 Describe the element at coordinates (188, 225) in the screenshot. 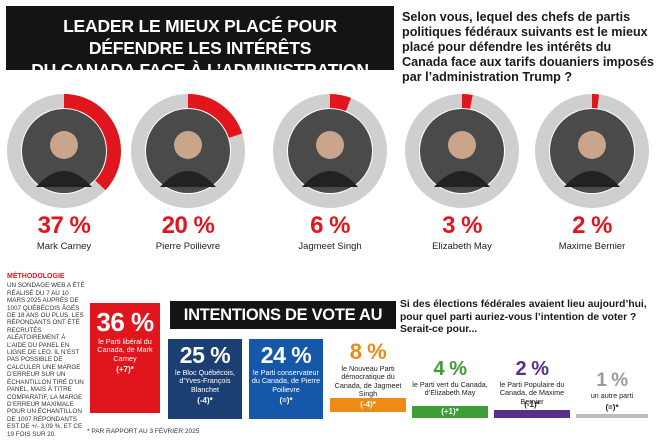

I see `leader-percent: 20 %` at that location.